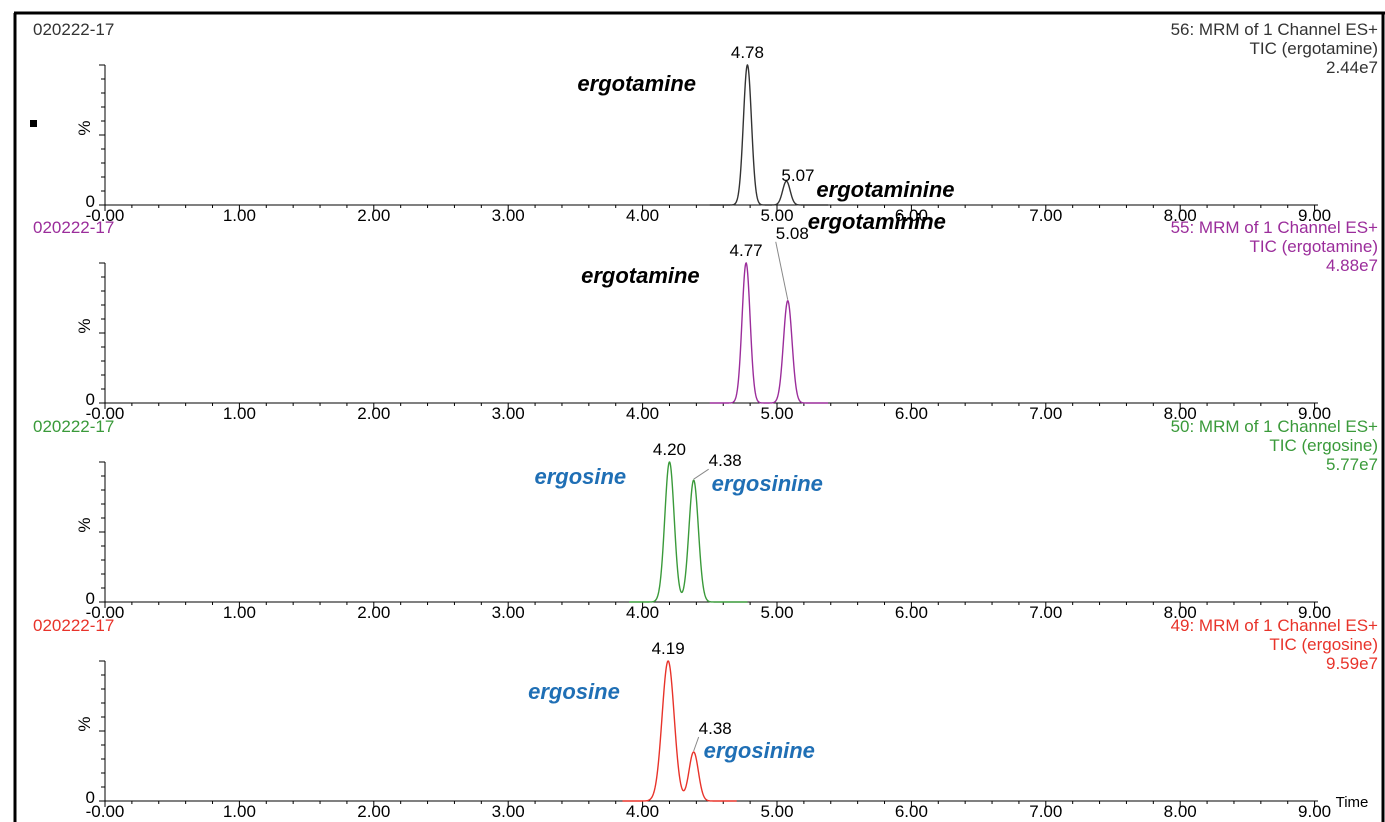 The image size is (1385, 822). What do you see at coordinates (792, 233) in the screenshot?
I see `peak-rt-label: 5.08` at bounding box center [792, 233].